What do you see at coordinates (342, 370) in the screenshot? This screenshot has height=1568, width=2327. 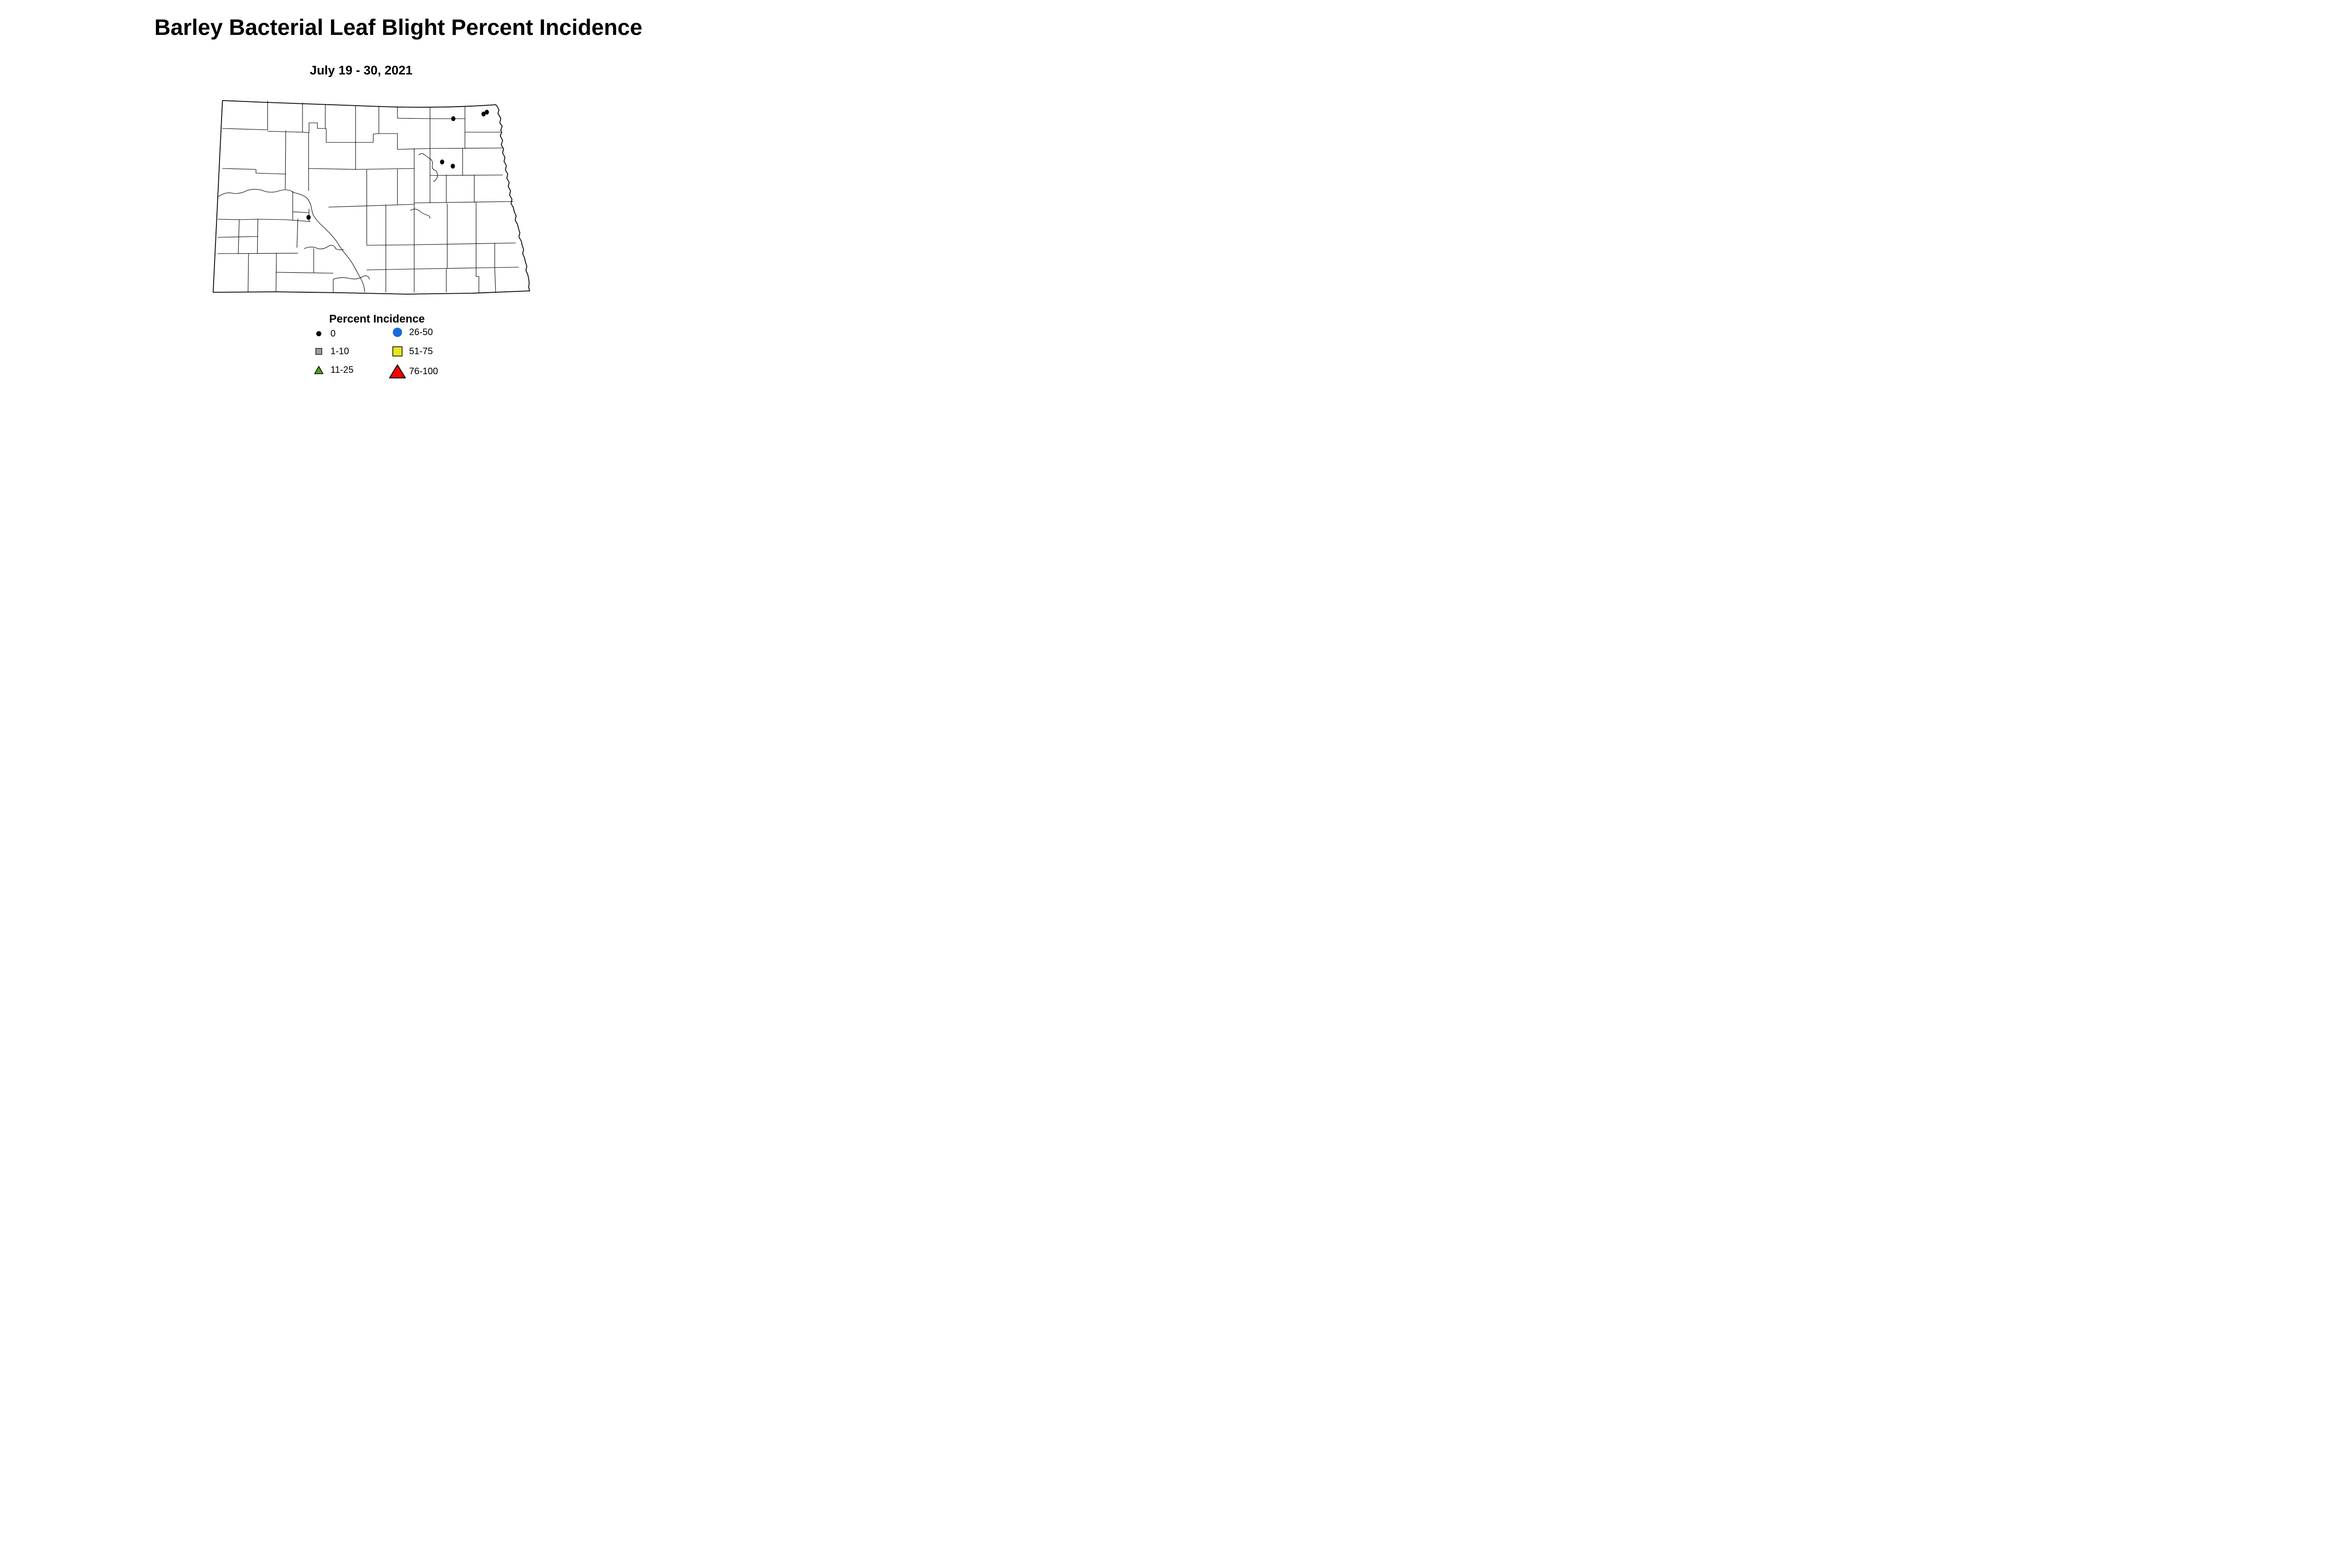 I see `legend-label: 11-25` at bounding box center [342, 370].